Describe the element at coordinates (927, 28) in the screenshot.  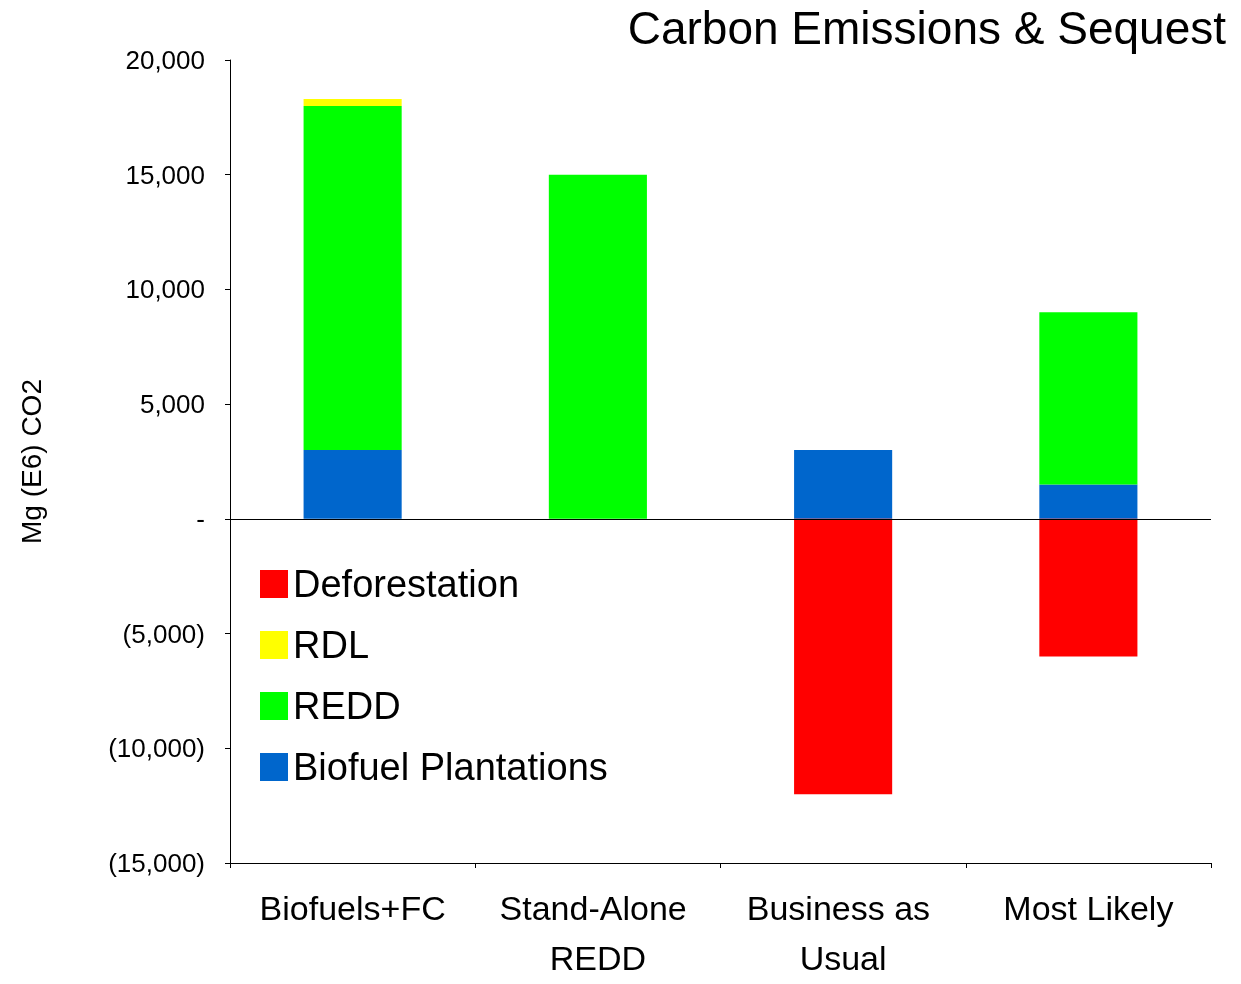
I see `chart-title: Carbon Emissions & Sequest` at that location.